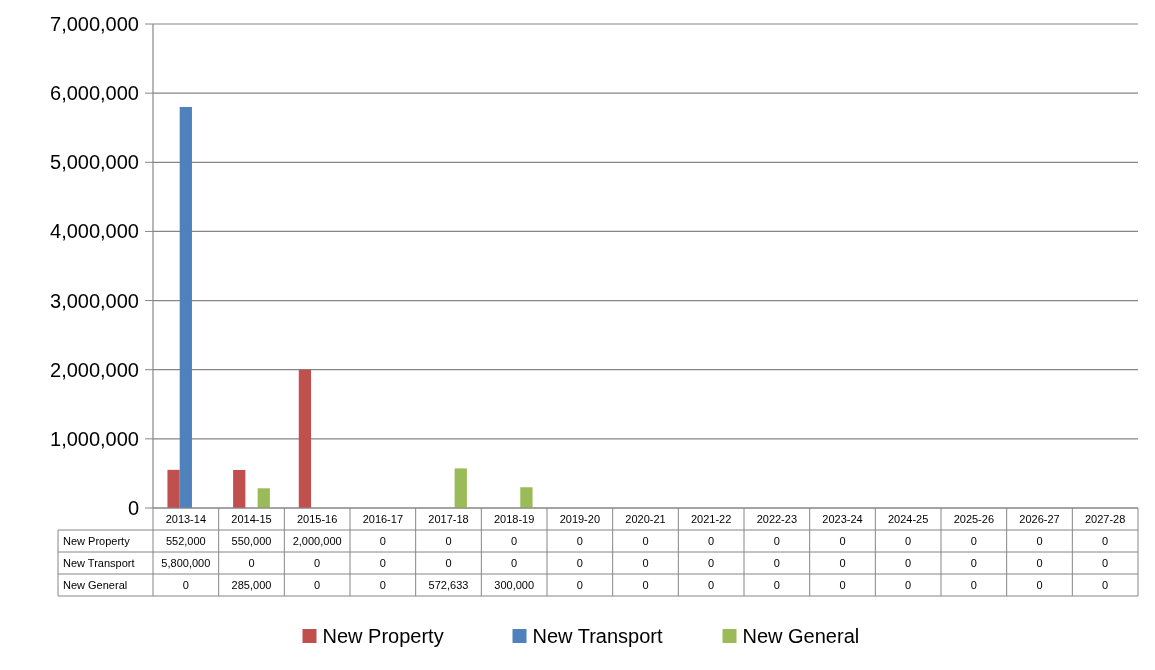 This screenshot has height=670, width=1155. I want to click on data-label: 285,000, so click(251, 584).